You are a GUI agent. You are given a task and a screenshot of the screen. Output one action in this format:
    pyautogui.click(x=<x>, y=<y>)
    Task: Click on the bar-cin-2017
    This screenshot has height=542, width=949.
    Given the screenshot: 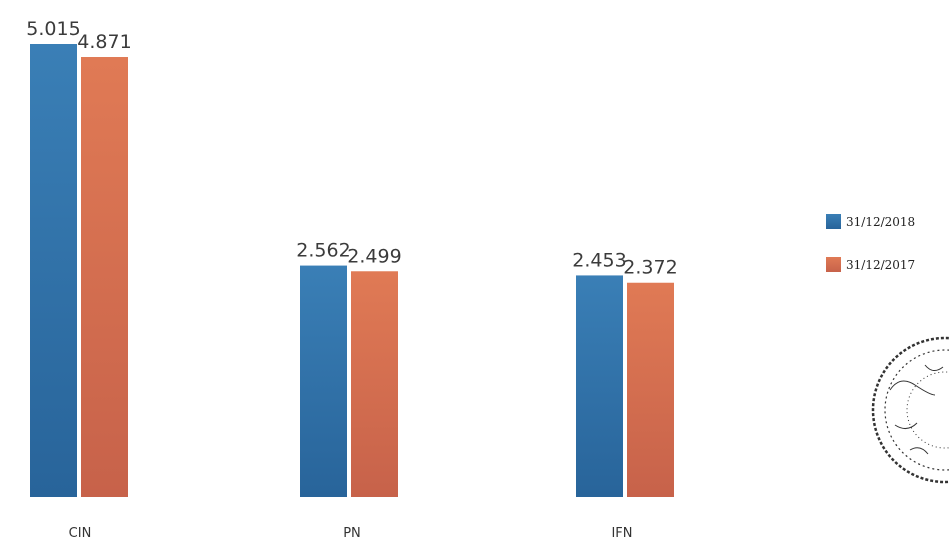 What is the action you would take?
    pyautogui.click(x=104, y=277)
    